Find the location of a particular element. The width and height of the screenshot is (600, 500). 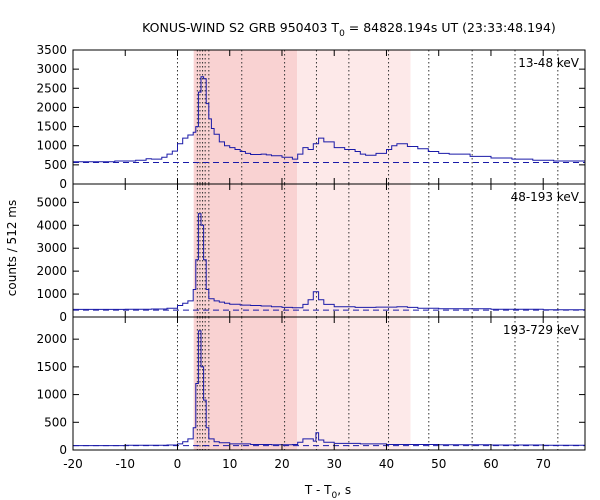

y-axis-label: counts / 512 ms is located at coordinates (12, 248).